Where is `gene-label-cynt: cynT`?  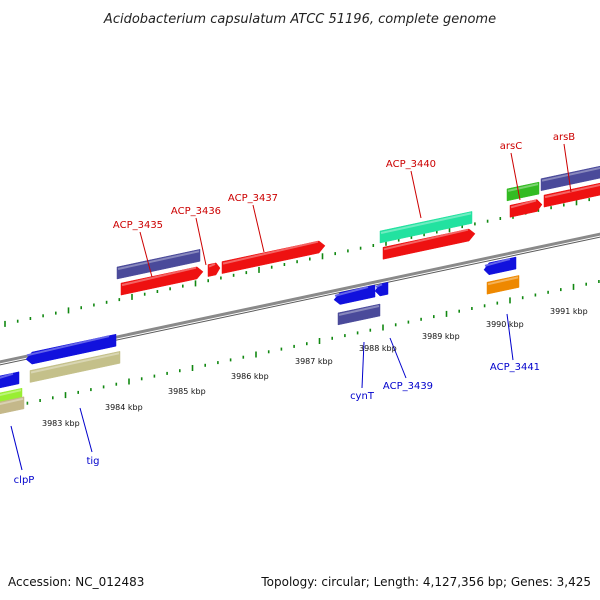
gene-label-cynt: cynT is located at coordinates (362, 396).